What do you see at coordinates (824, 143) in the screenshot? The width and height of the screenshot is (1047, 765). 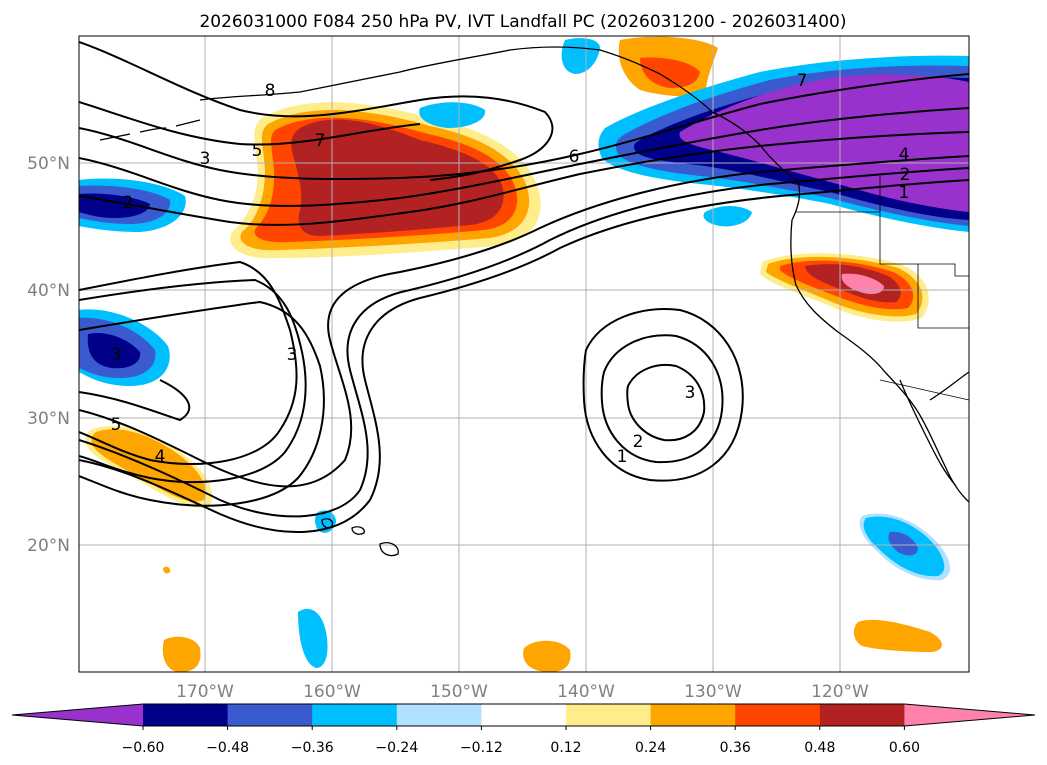 I see `negative-anomaly-nw-america-core` at bounding box center [824, 143].